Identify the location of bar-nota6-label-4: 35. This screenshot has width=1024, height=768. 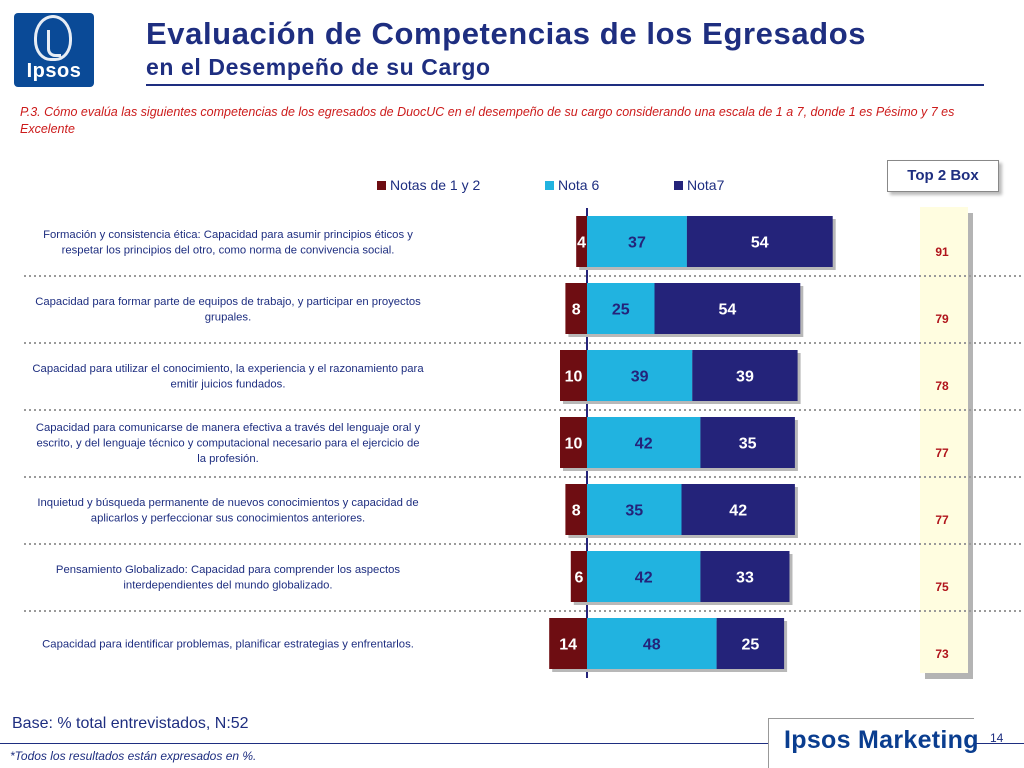
(634, 511).